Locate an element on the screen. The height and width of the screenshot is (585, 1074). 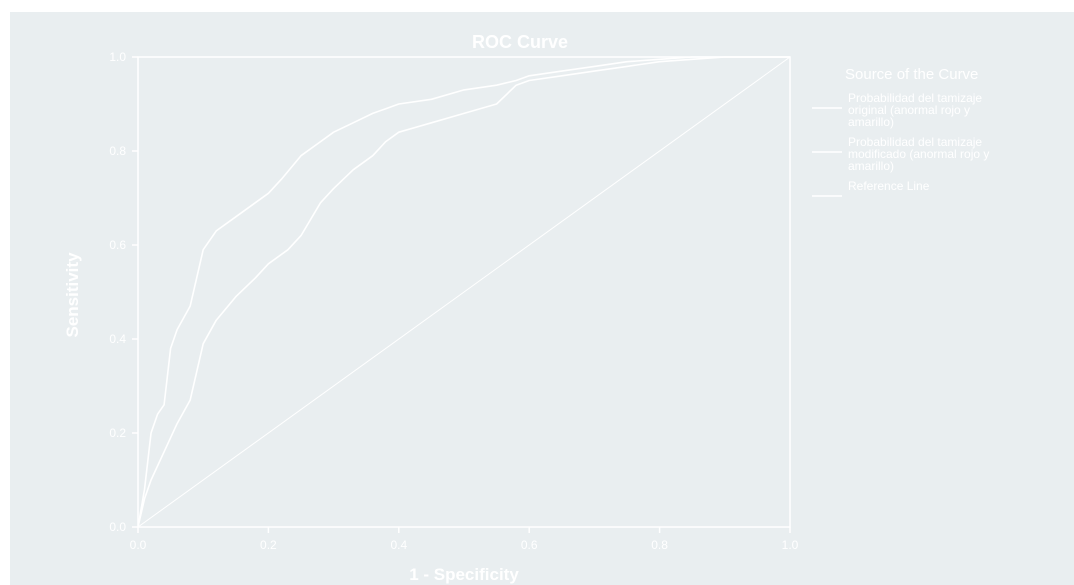
legend-item-3: Reference Line is located at coordinates (871, 188).